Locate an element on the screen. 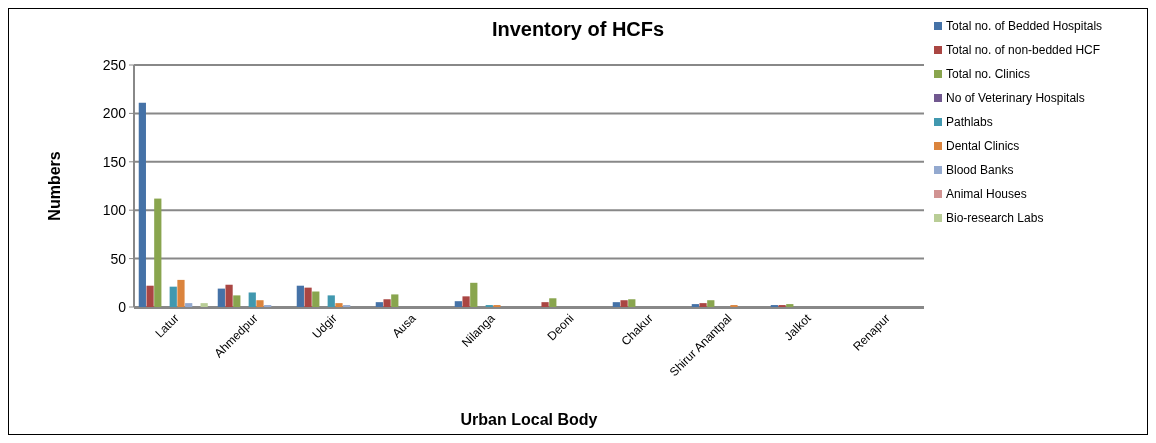 This screenshot has width=1156, height=443. y-axis-title: Numbers is located at coordinates (54, 186).